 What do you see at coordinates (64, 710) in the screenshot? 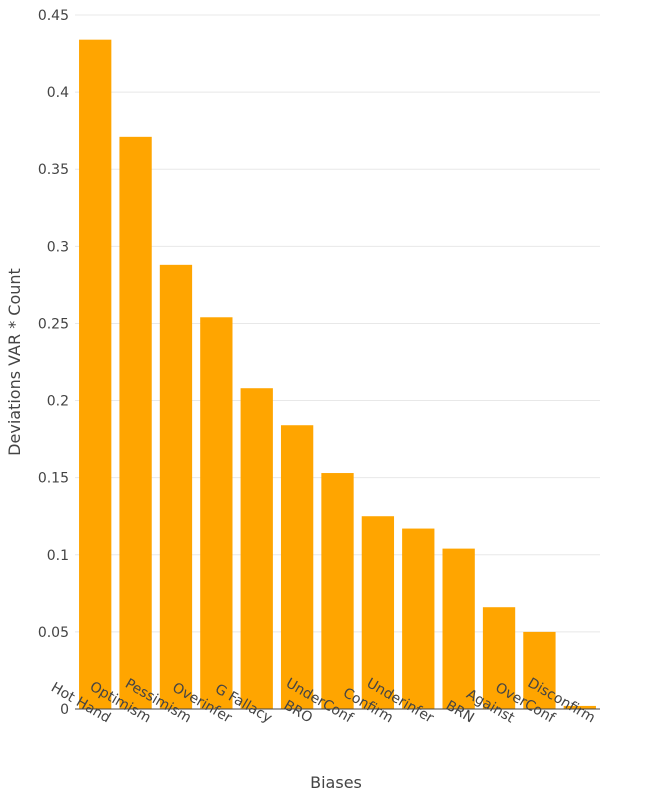
I see `y-tick-label: 0` at bounding box center [64, 710].